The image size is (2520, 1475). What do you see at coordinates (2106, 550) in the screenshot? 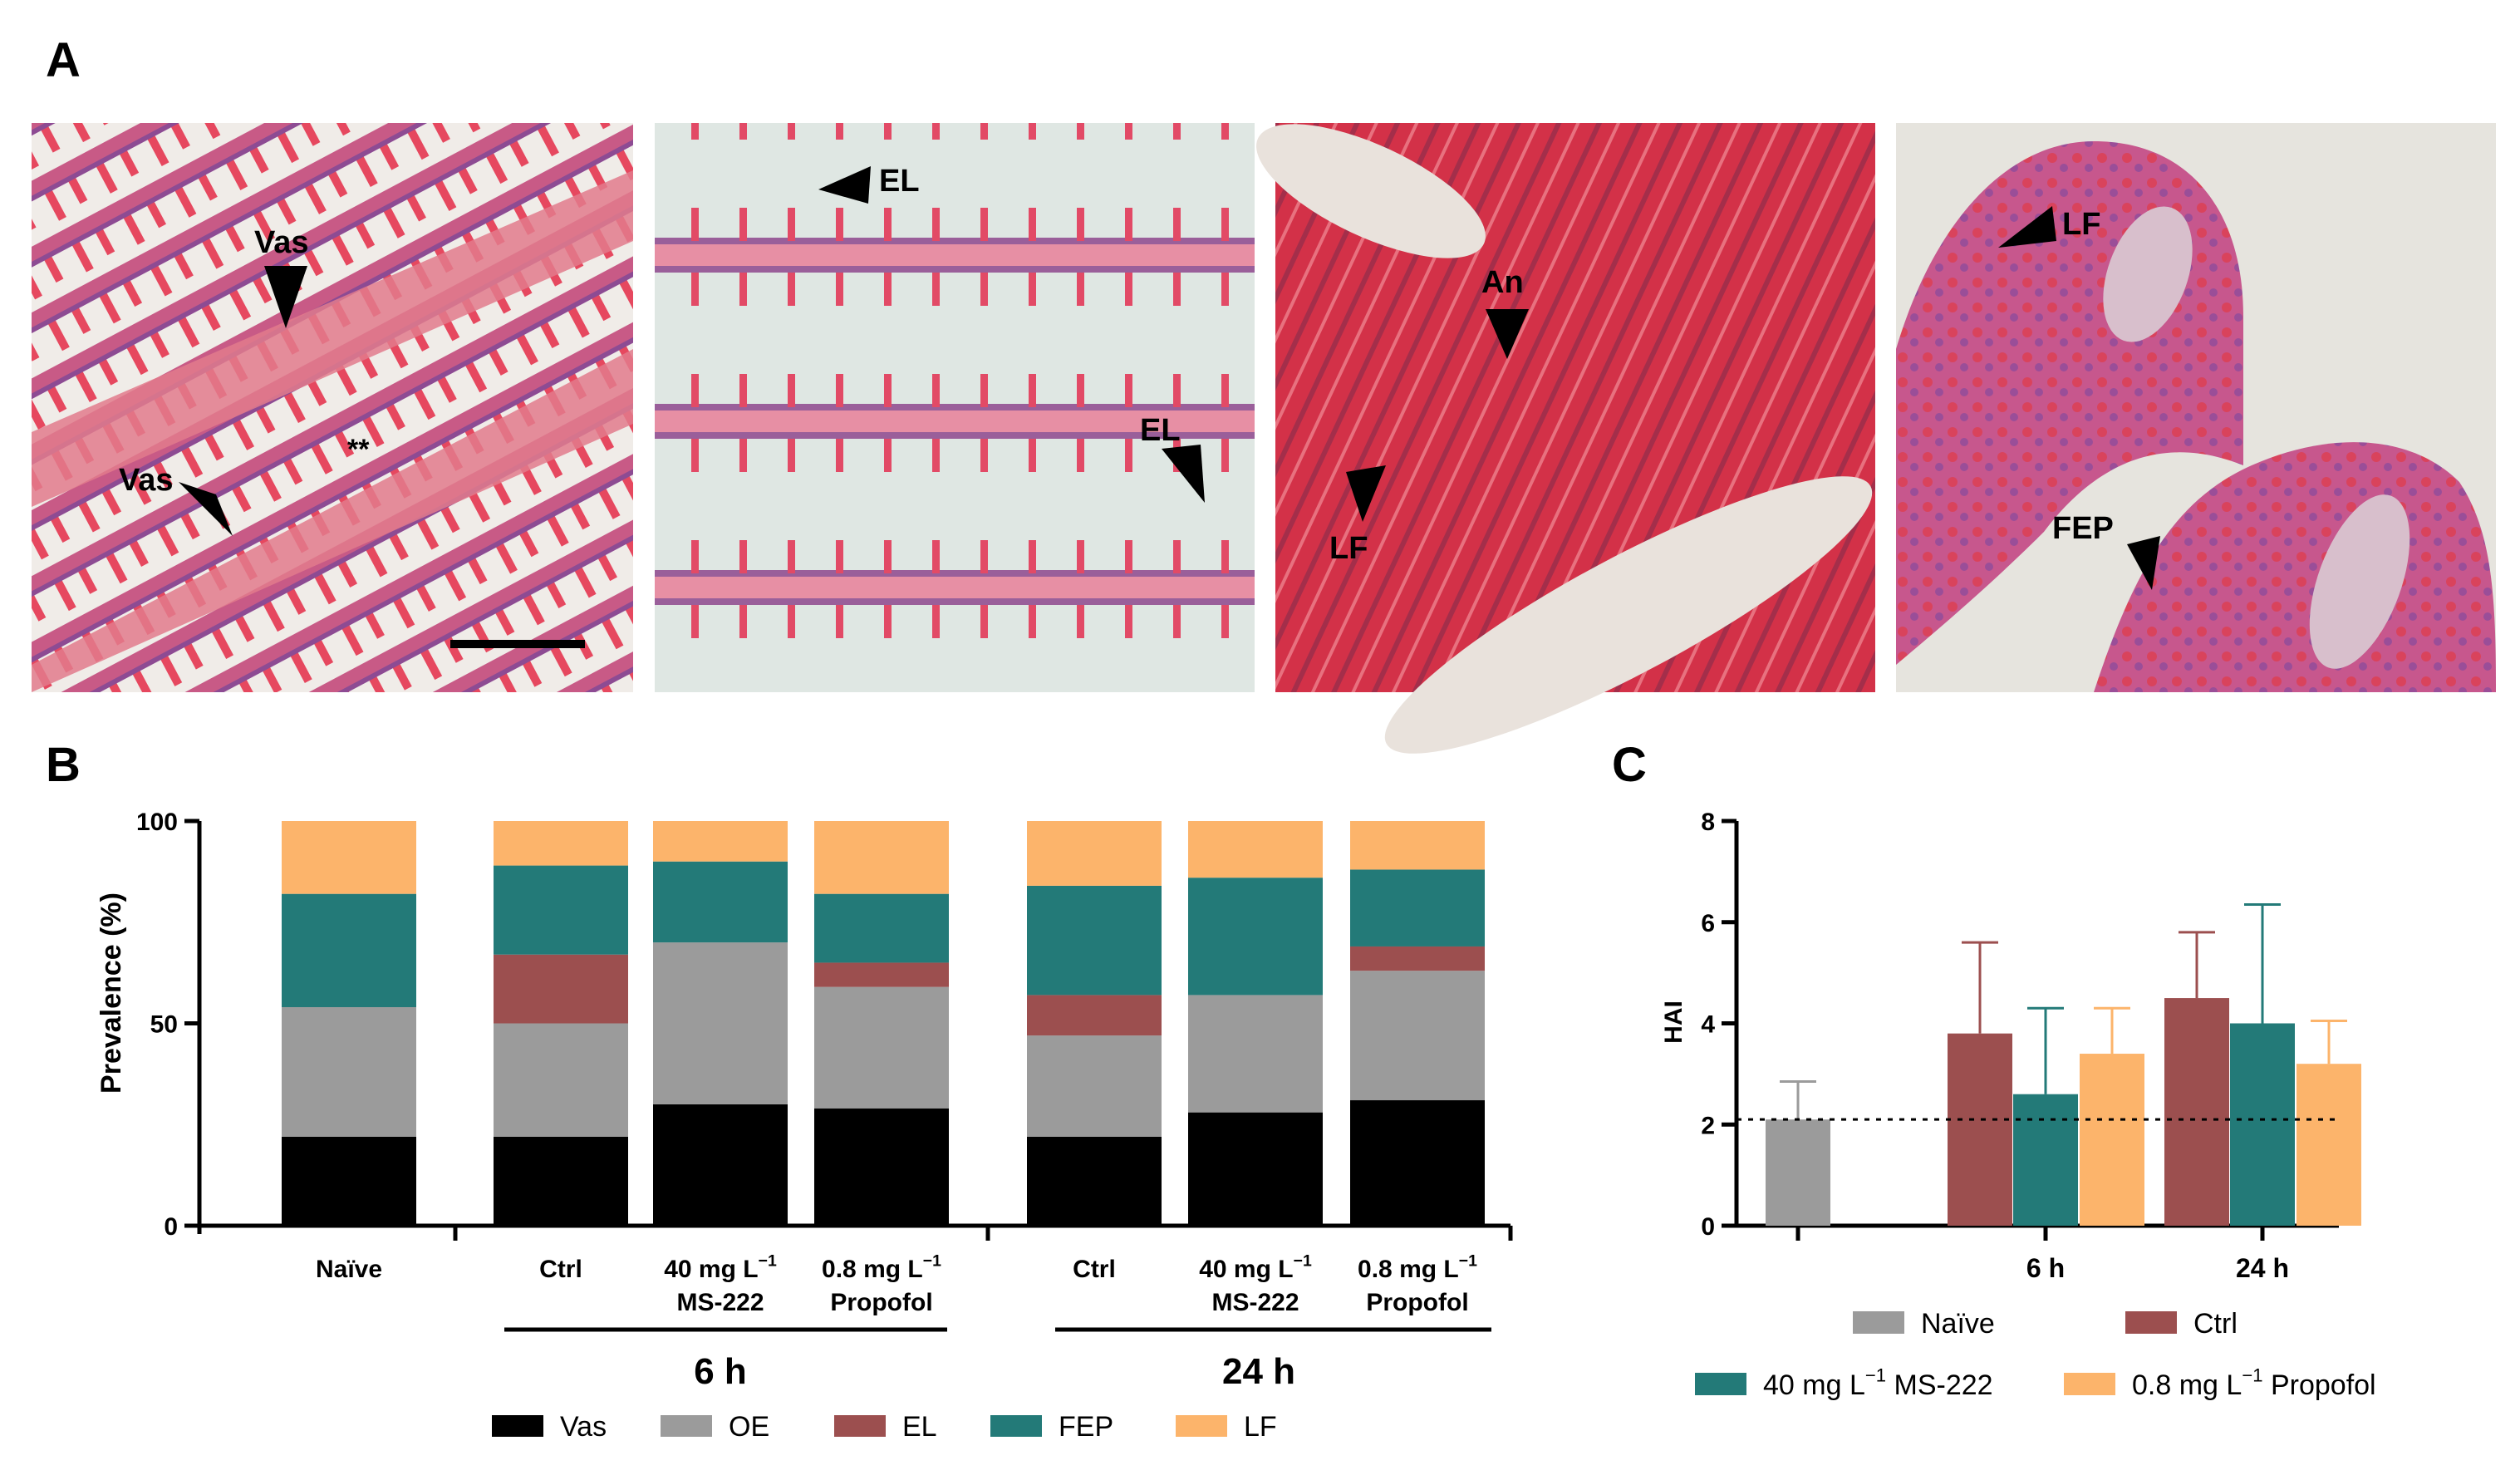
I see `arrow-fep: FEP` at bounding box center [2106, 550].